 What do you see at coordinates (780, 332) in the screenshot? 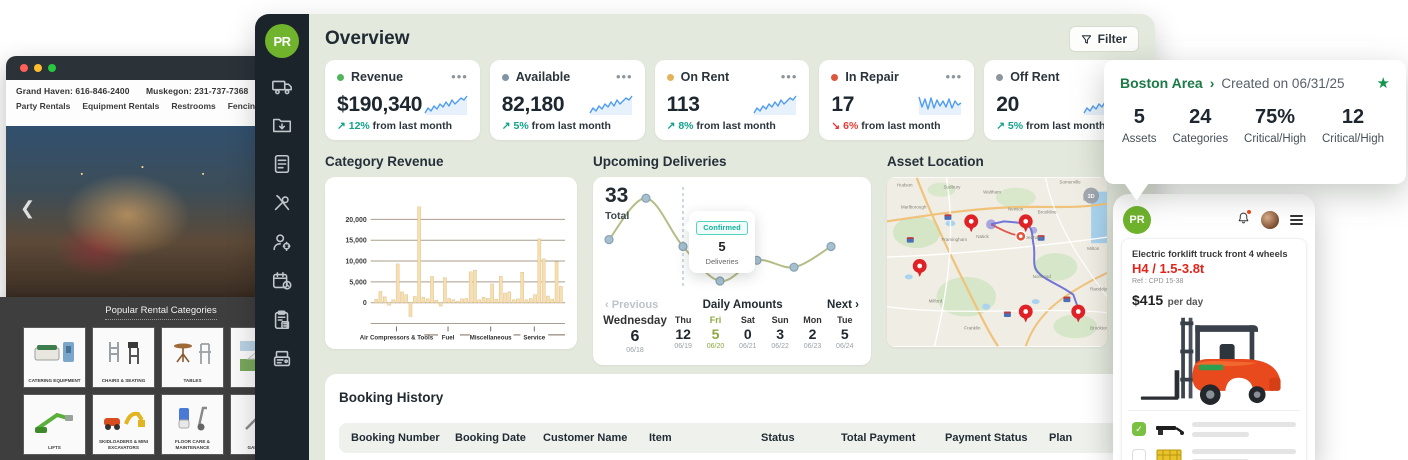
I see `day-column-sun: Sun 3 06/22` at bounding box center [780, 332].